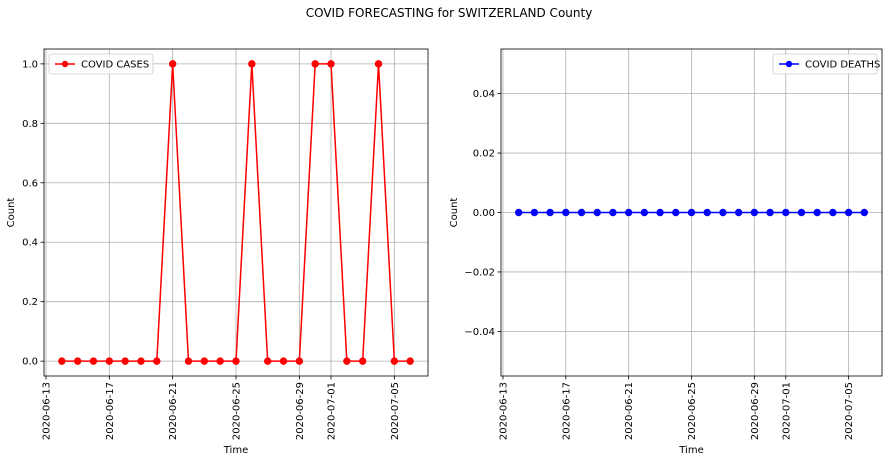 The image size is (888, 462). What do you see at coordinates (484, 154) in the screenshot?
I see `y-tick-label: 0.02` at bounding box center [484, 154].